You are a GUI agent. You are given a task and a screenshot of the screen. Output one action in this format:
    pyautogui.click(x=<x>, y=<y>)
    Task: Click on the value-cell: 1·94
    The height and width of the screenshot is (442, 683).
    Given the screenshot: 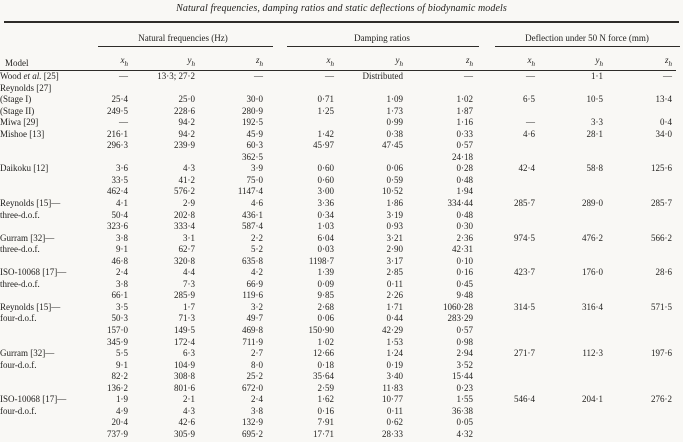 What is the action you would take?
    pyautogui.click(x=465, y=191)
    